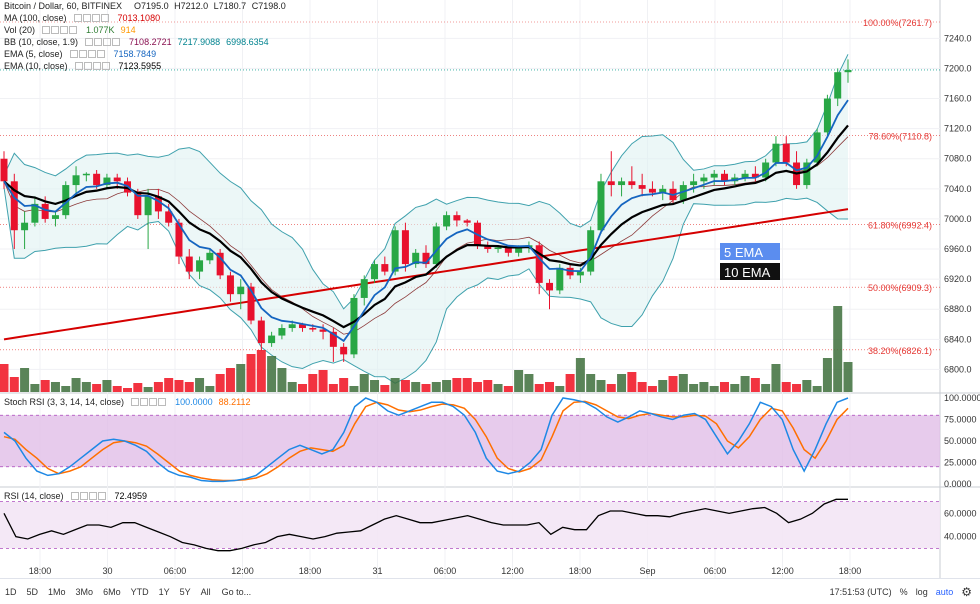  Describe the element at coordinates (958, 279) in the screenshot. I see `price-tick-label: 6920.0` at that location.